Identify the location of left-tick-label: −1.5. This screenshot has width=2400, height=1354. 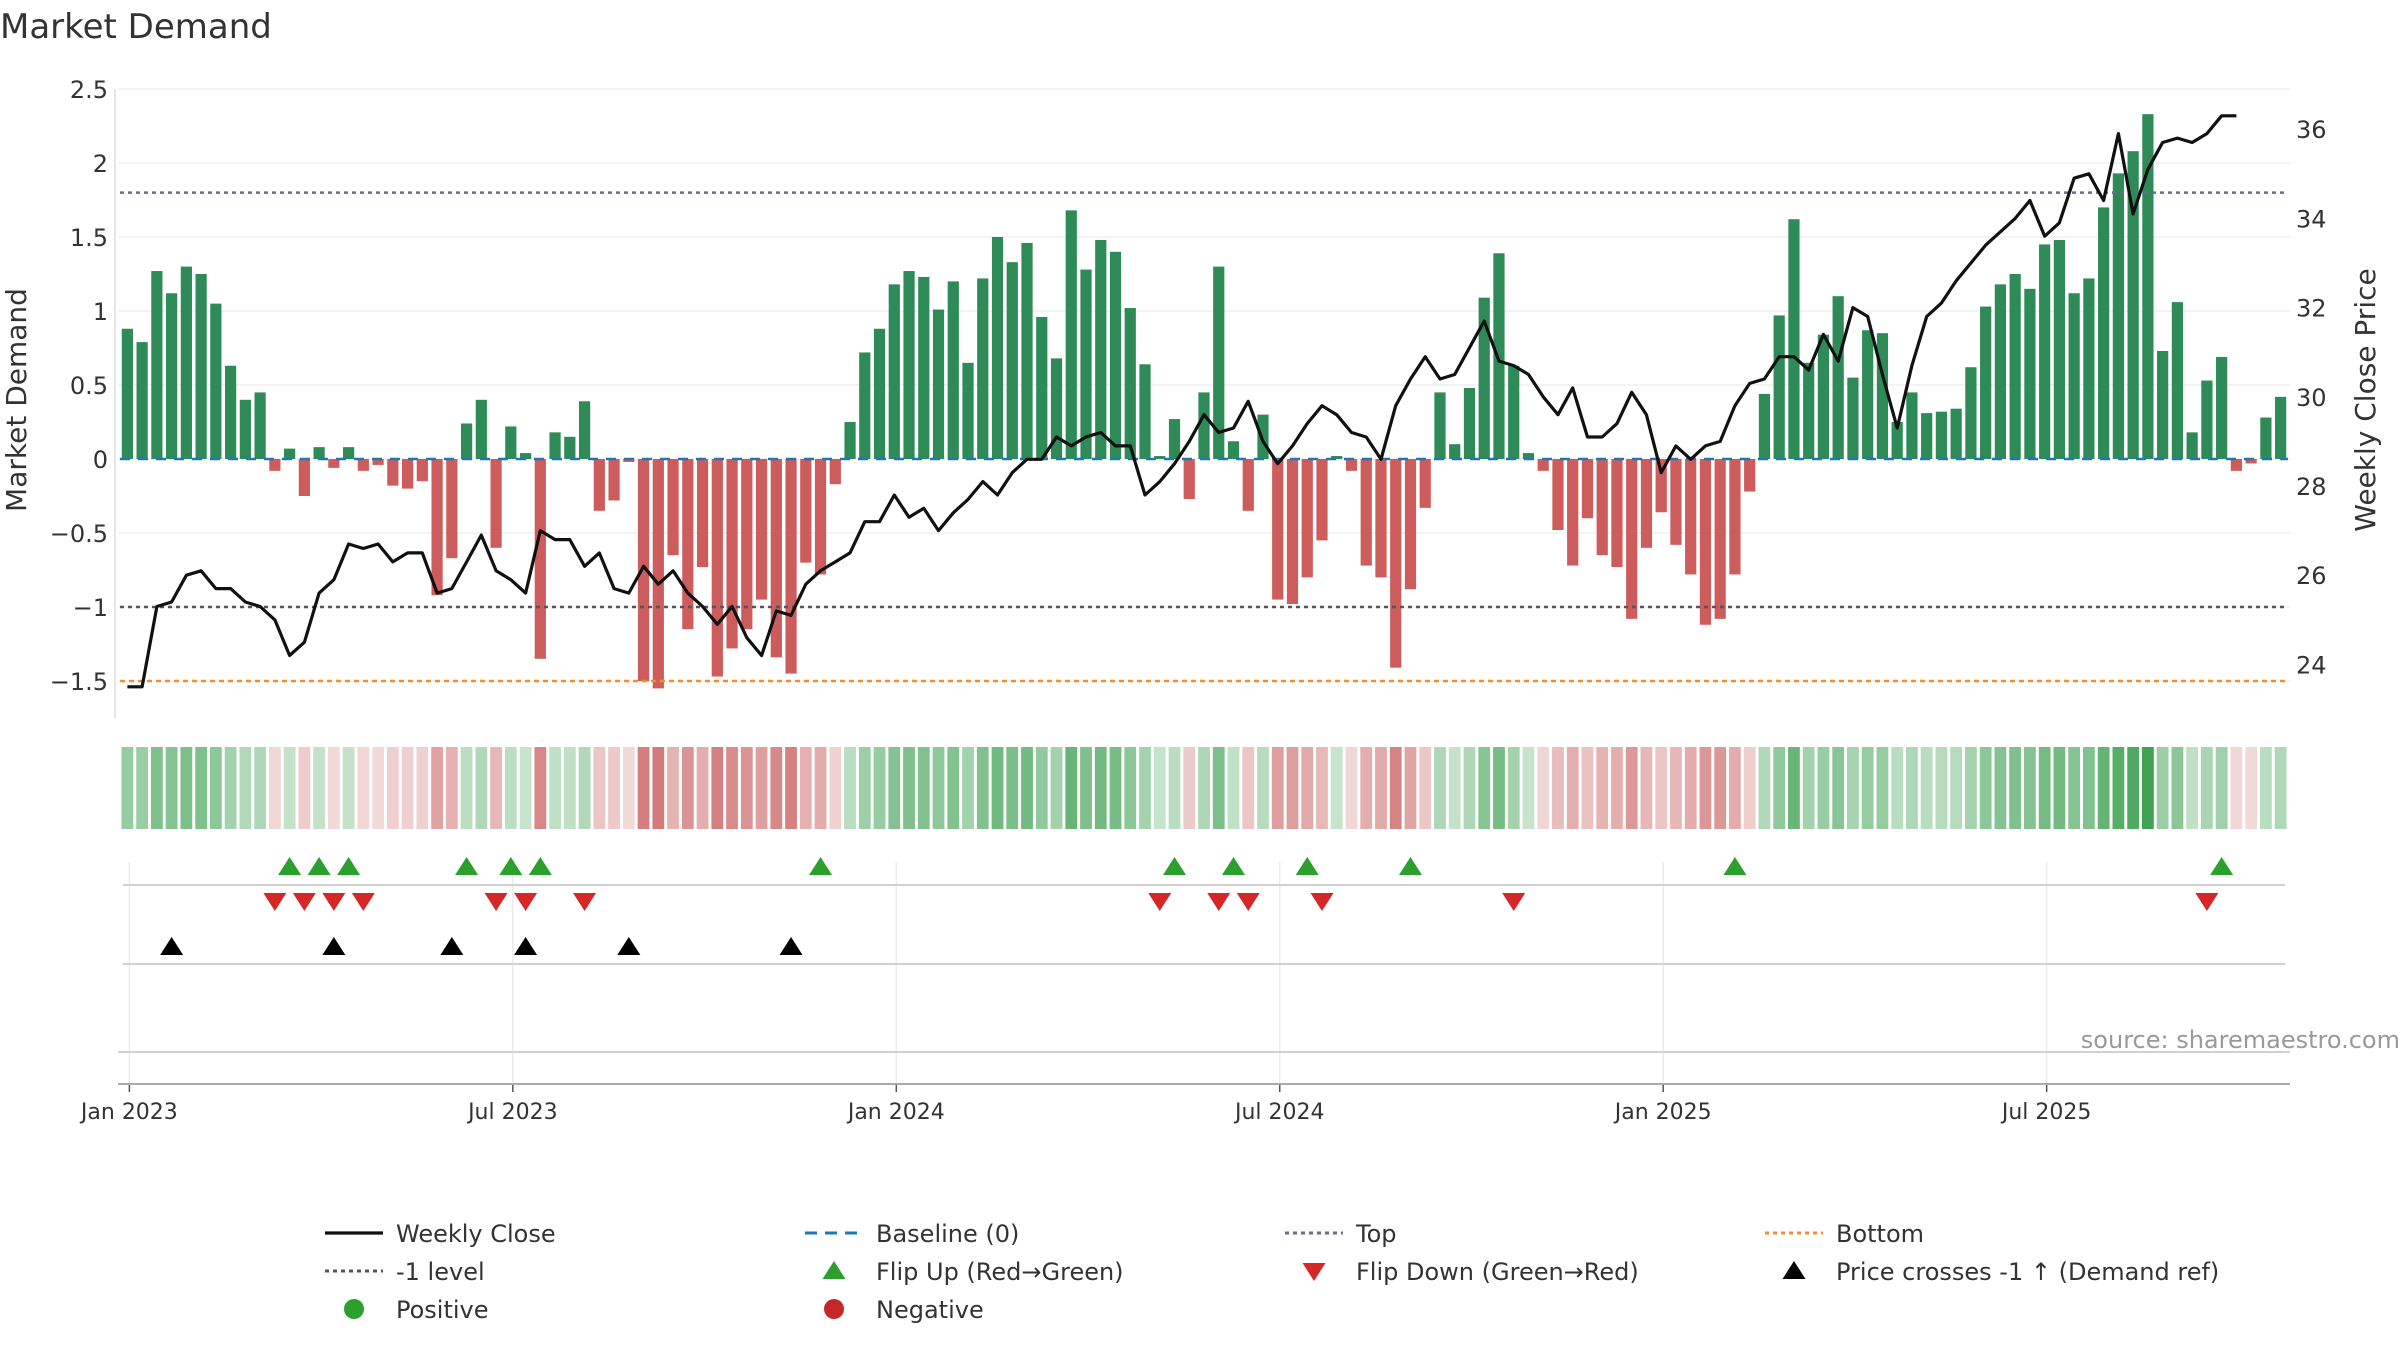
(79, 682).